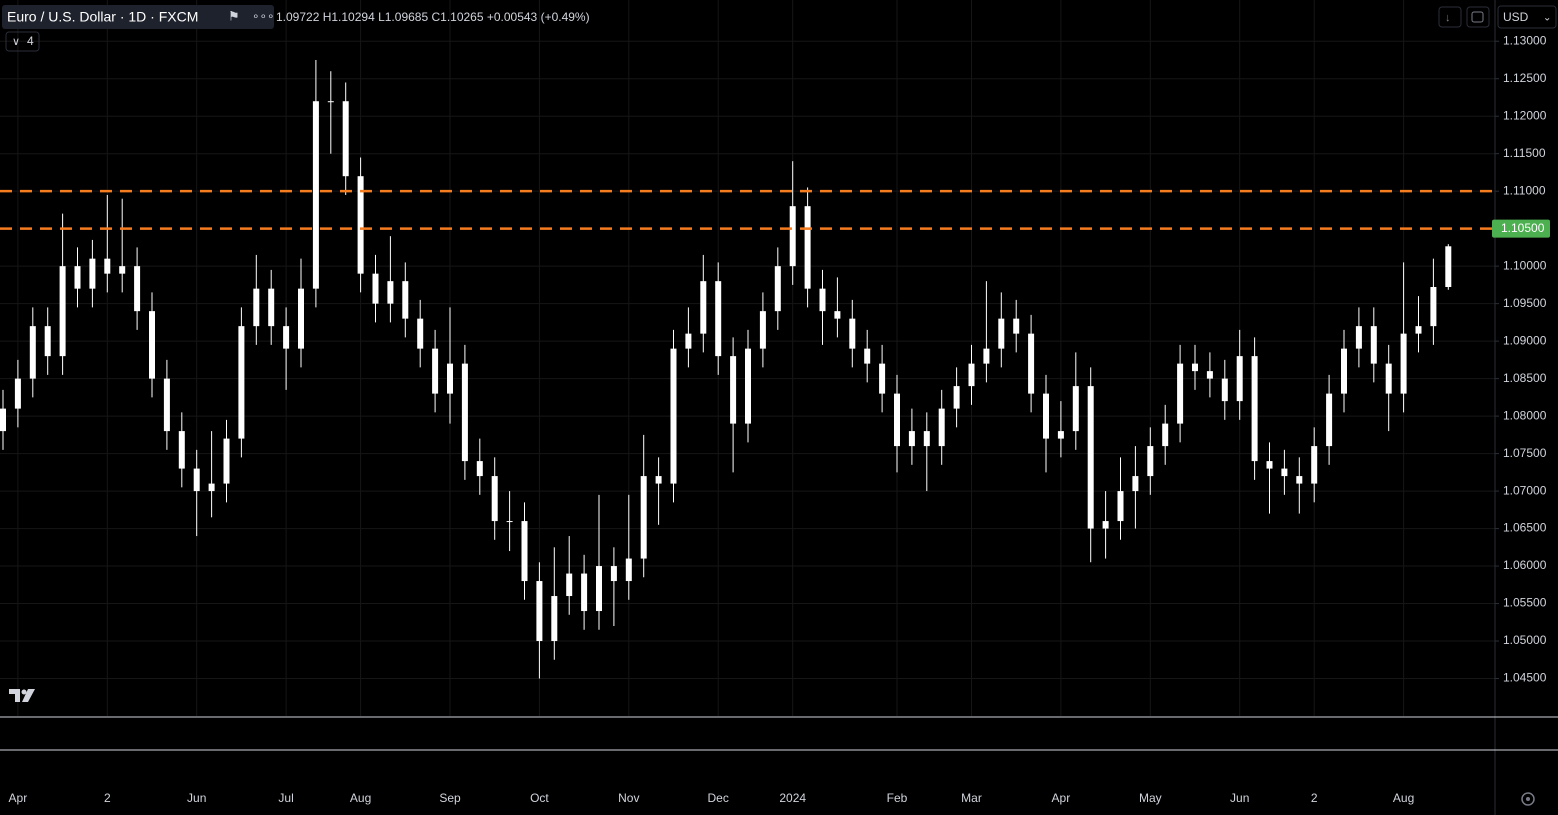 The height and width of the screenshot is (815, 1558). What do you see at coordinates (971, 798) in the screenshot?
I see `x-tick-label: Mar` at bounding box center [971, 798].